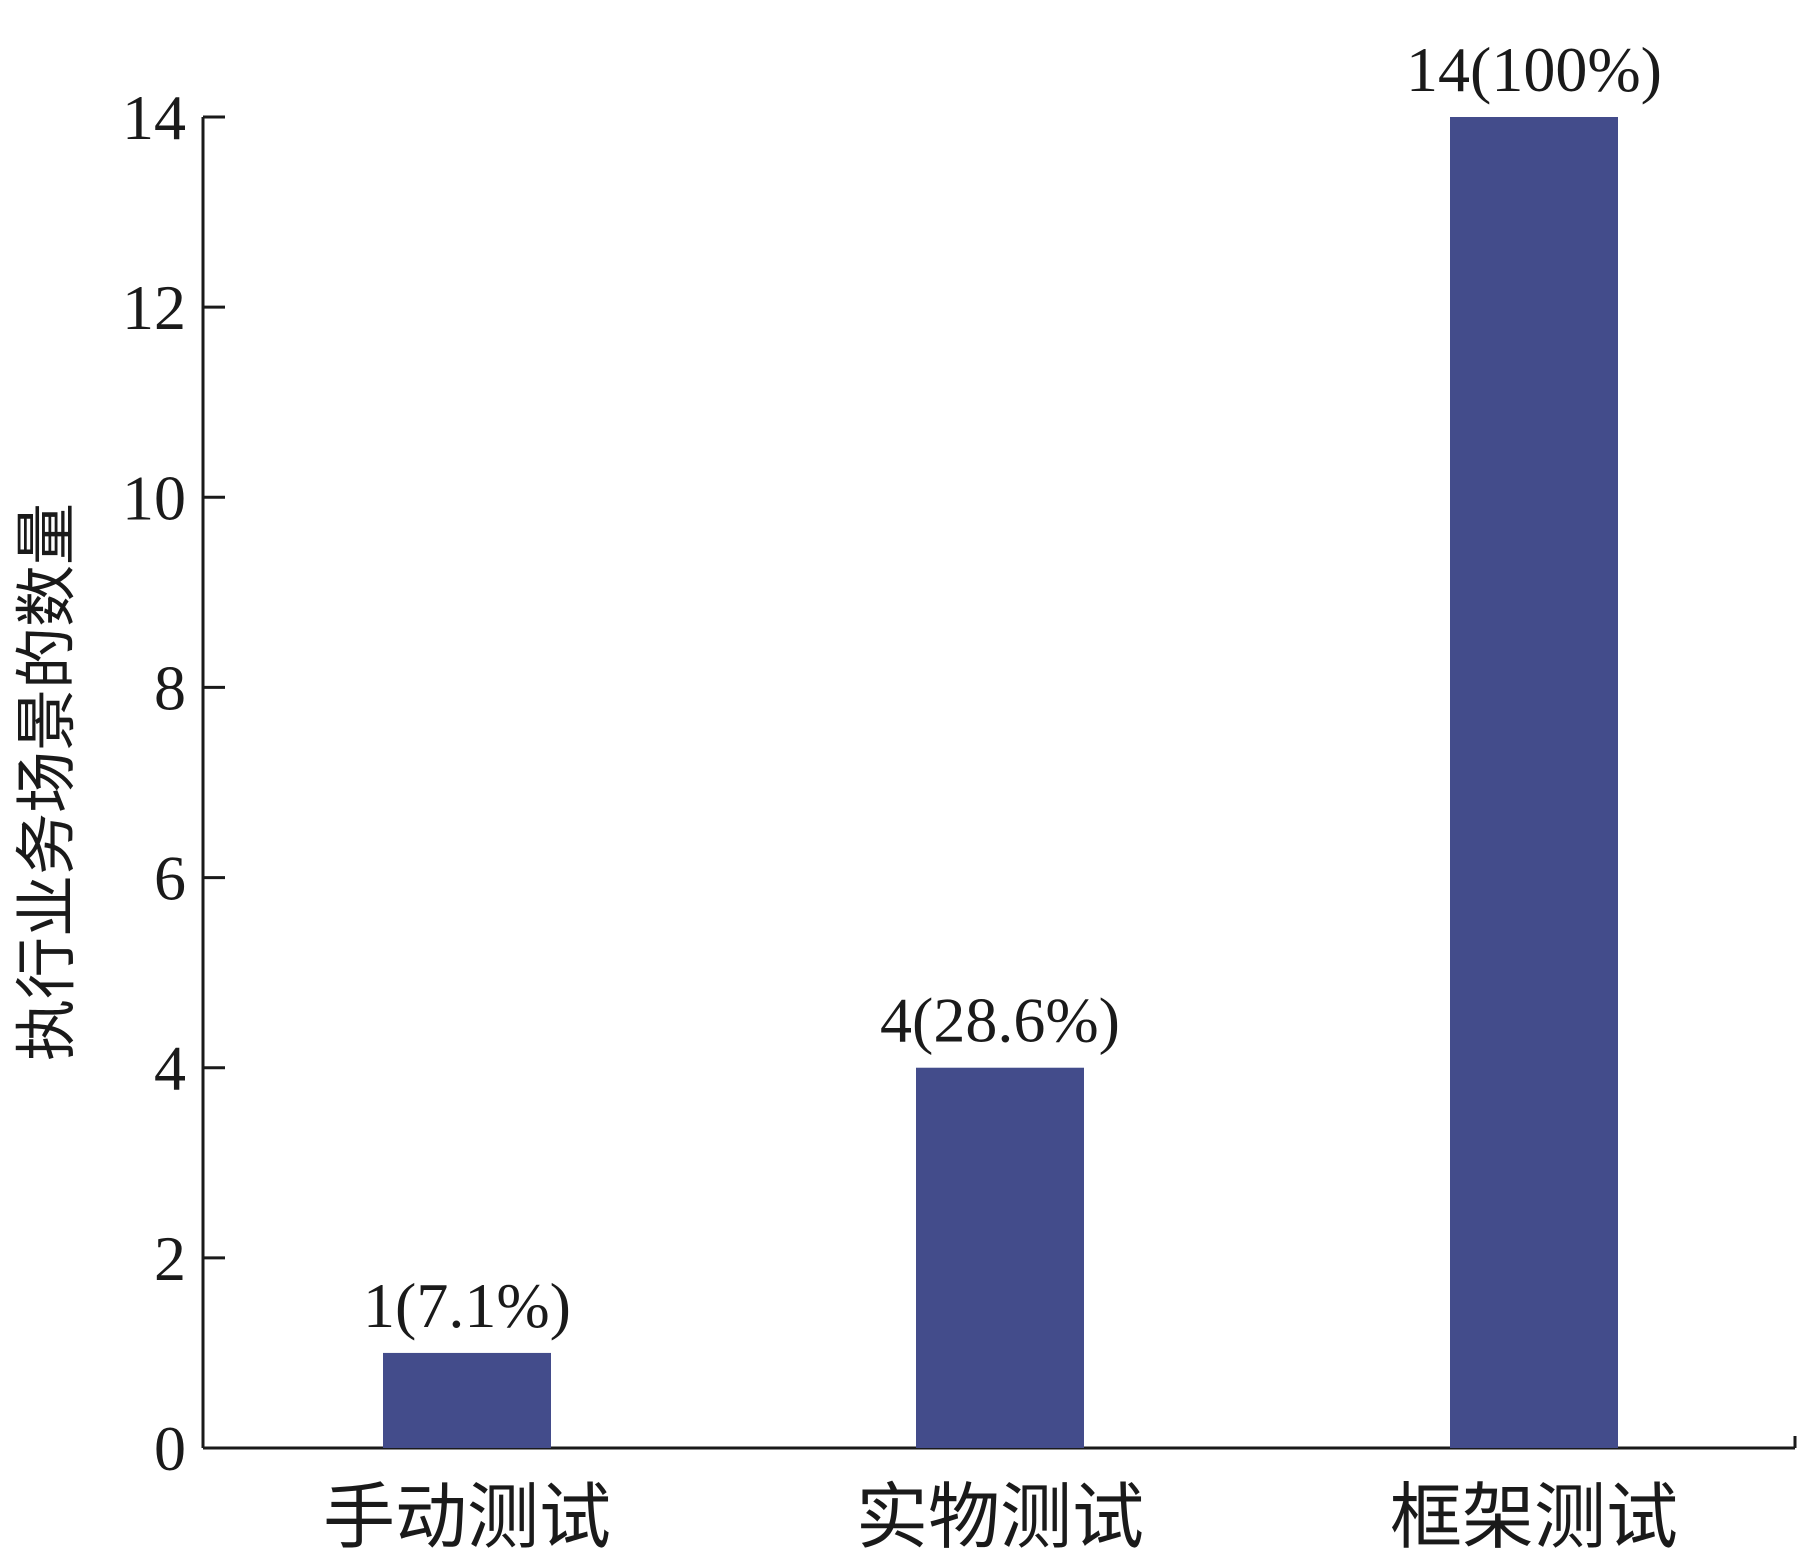 The image size is (1803, 1561). What do you see at coordinates (154, 497) in the screenshot?
I see `y-tick-label: 10` at bounding box center [154, 497].